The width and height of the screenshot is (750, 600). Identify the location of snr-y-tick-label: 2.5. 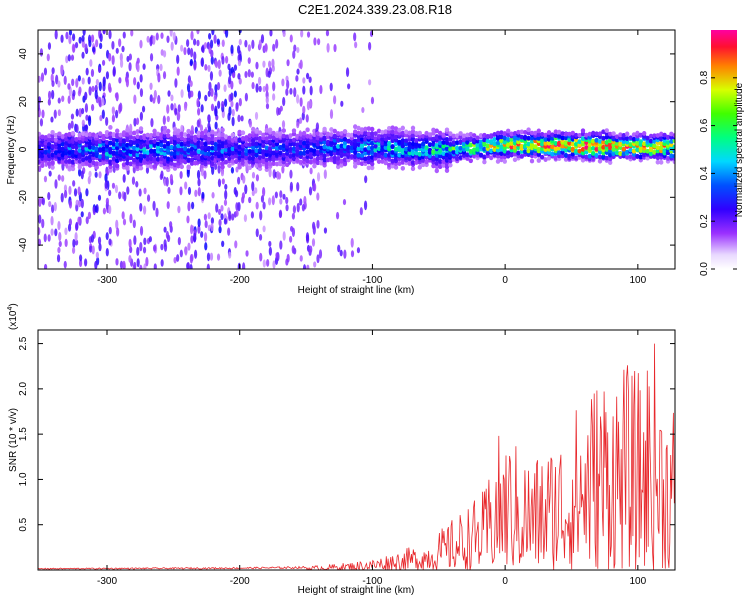
(23, 343).